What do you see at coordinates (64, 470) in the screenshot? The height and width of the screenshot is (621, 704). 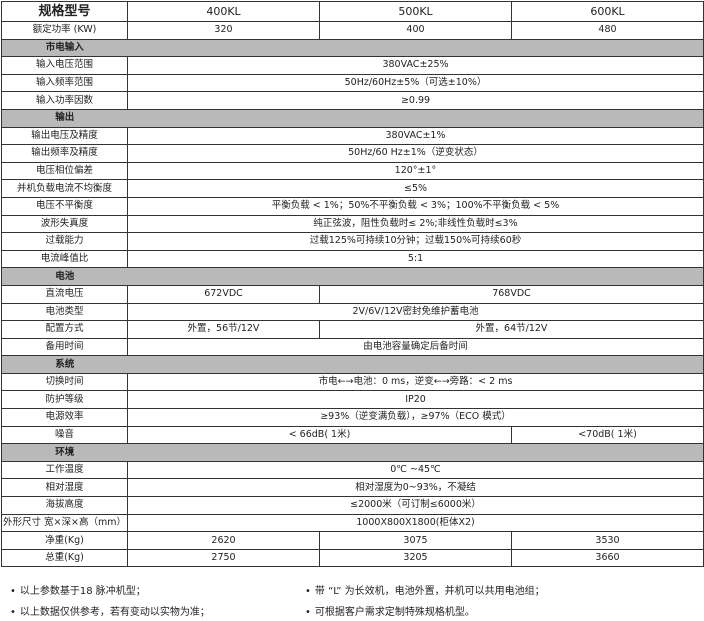 I see `spec-label: 工作温度` at bounding box center [64, 470].